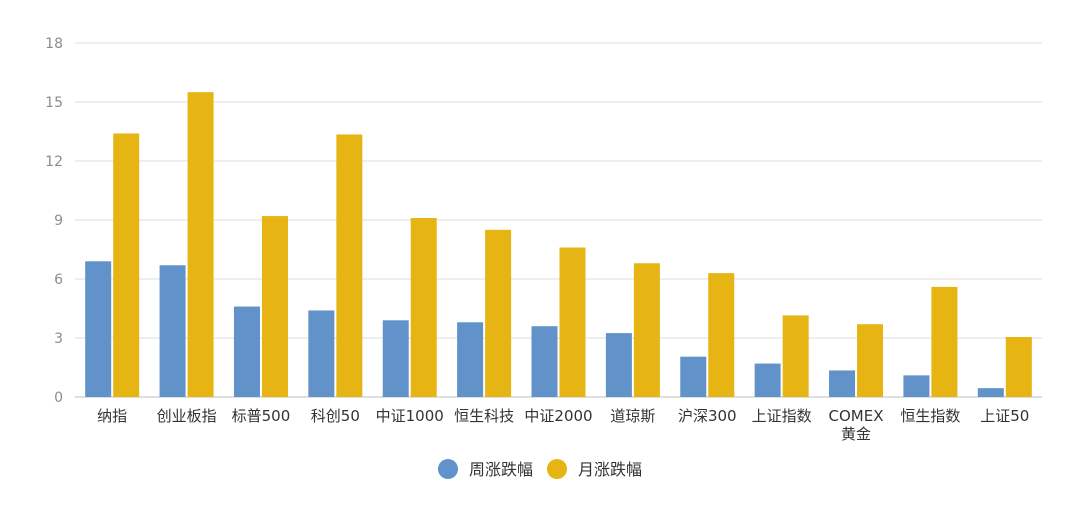 The image size is (1080, 526). Describe the element at coordinates (707, 416) in the screenshot. I see `x-tick-label: 沪深300` at that location.